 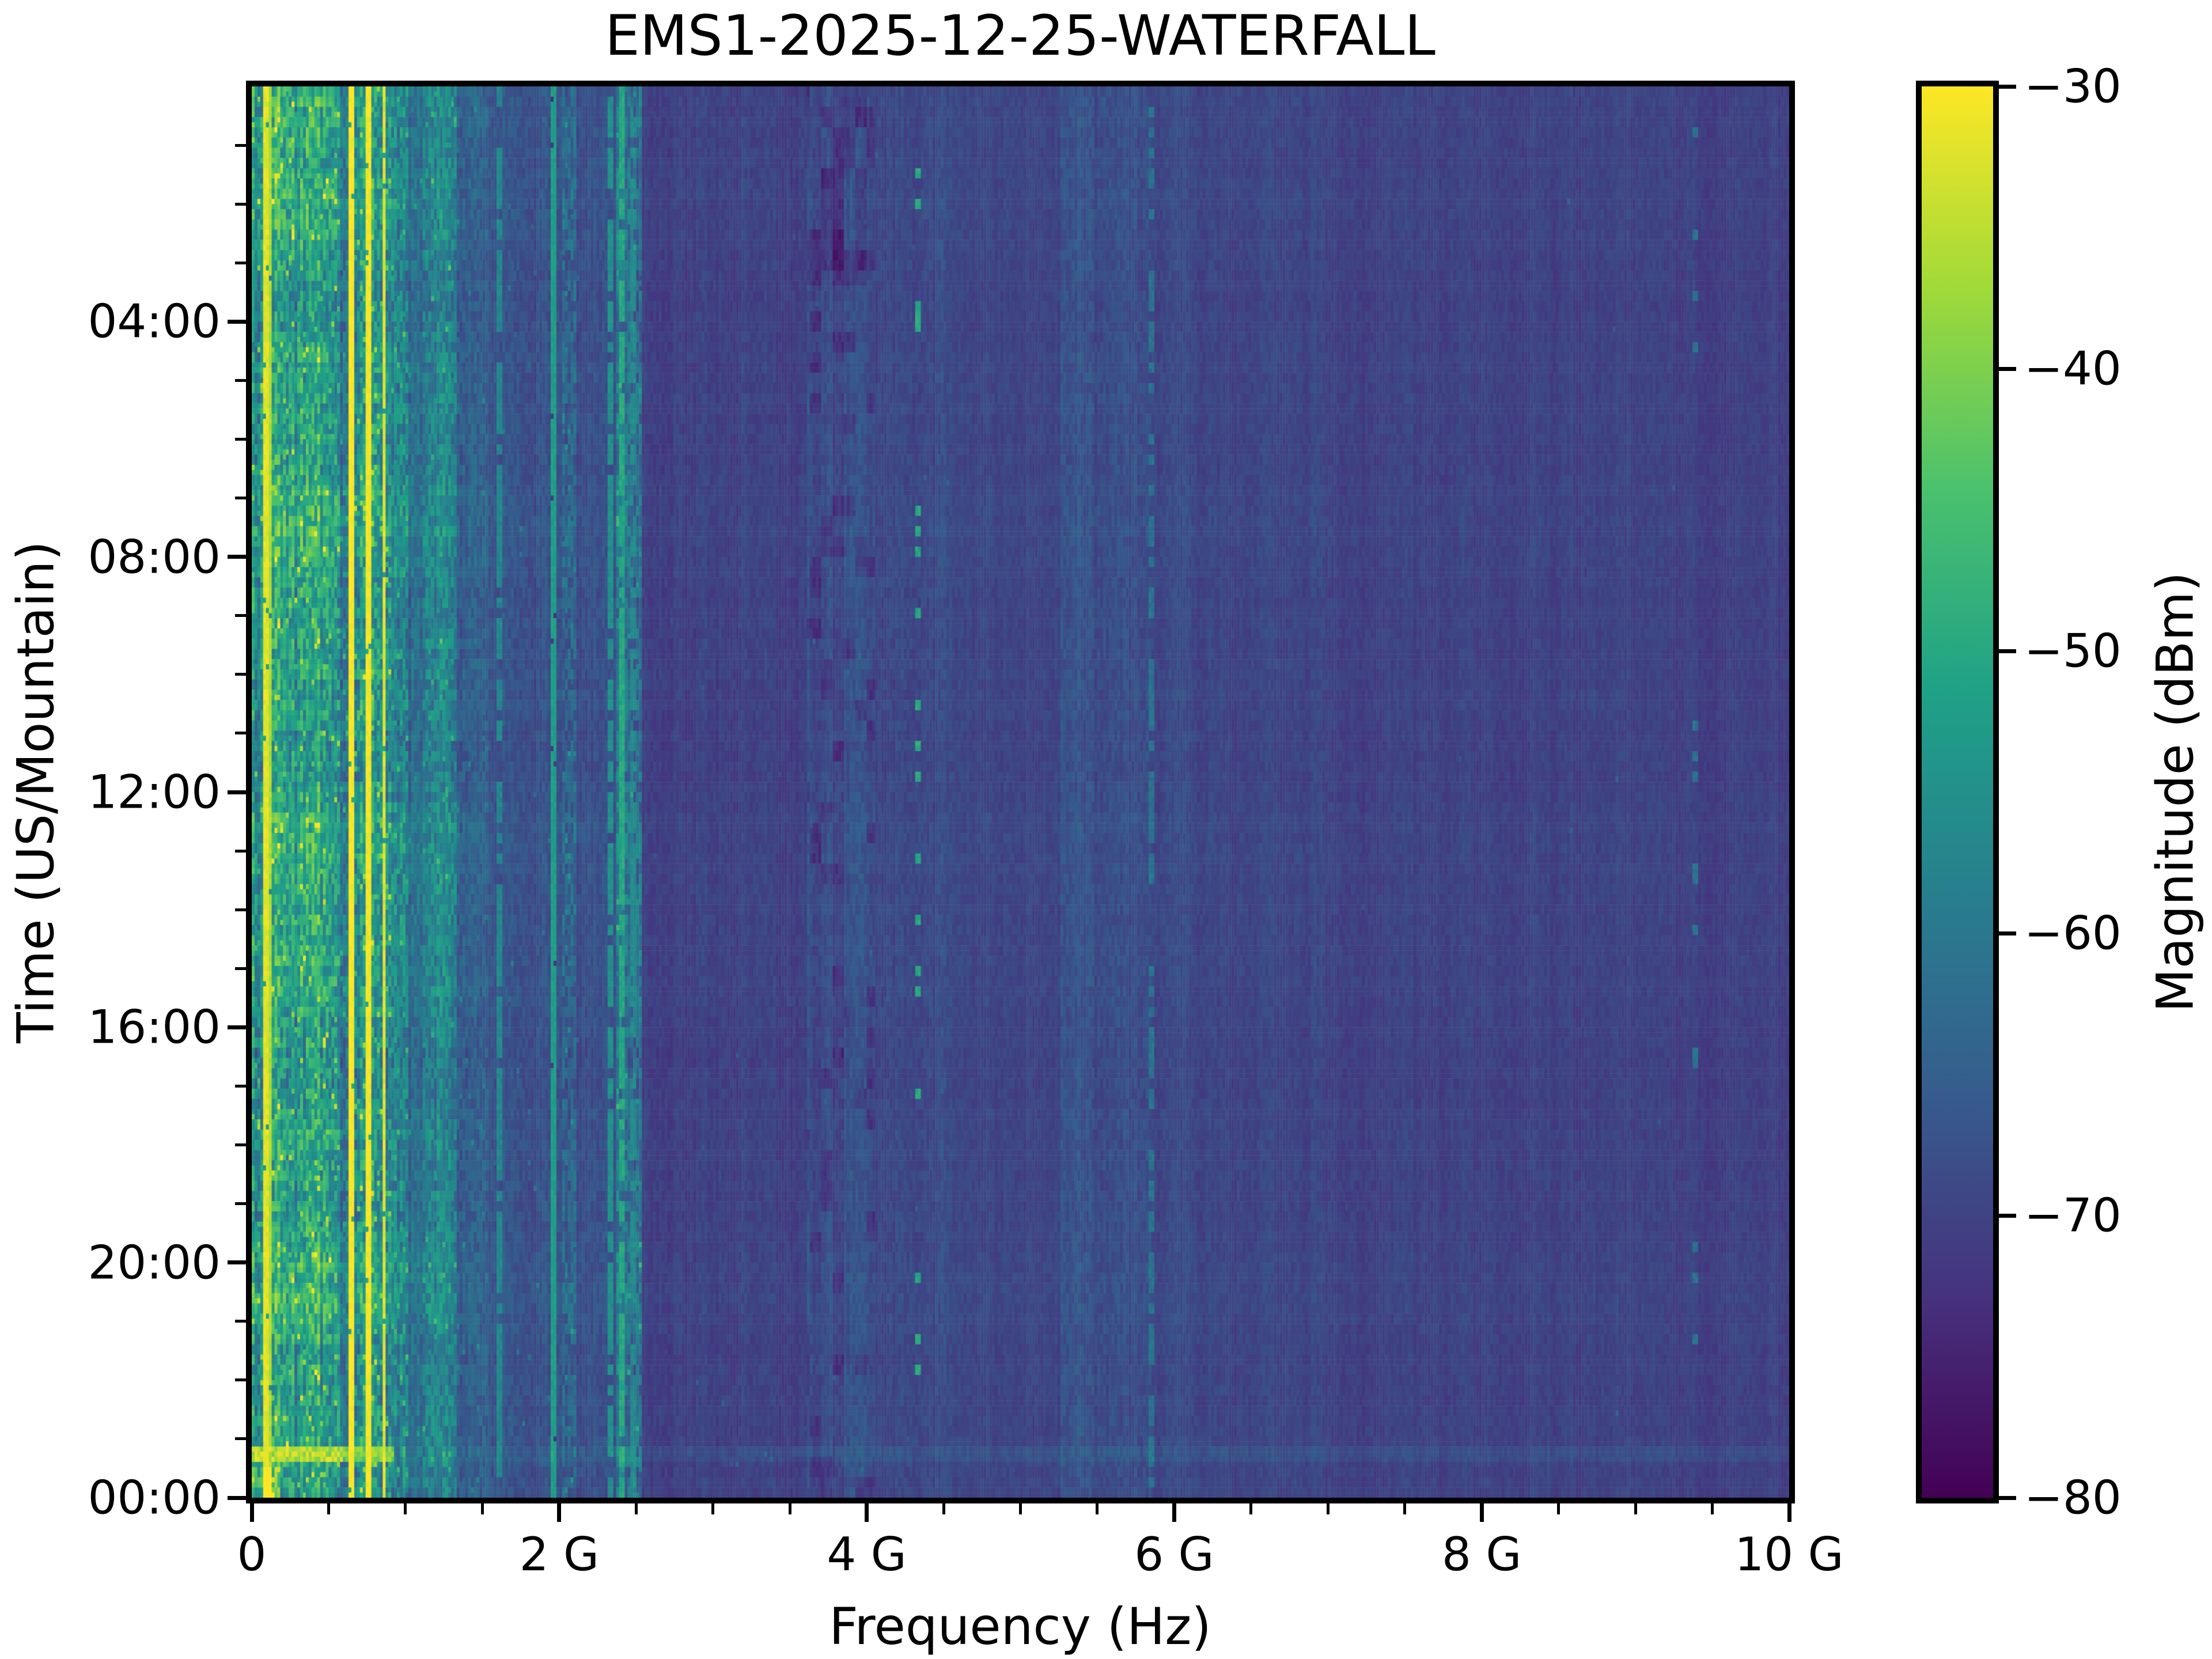 What do you see at coordinates (2073, 86) in the screenshot?
I see `colorbar-tick-label: −30` at bounding box center [2073, 86].